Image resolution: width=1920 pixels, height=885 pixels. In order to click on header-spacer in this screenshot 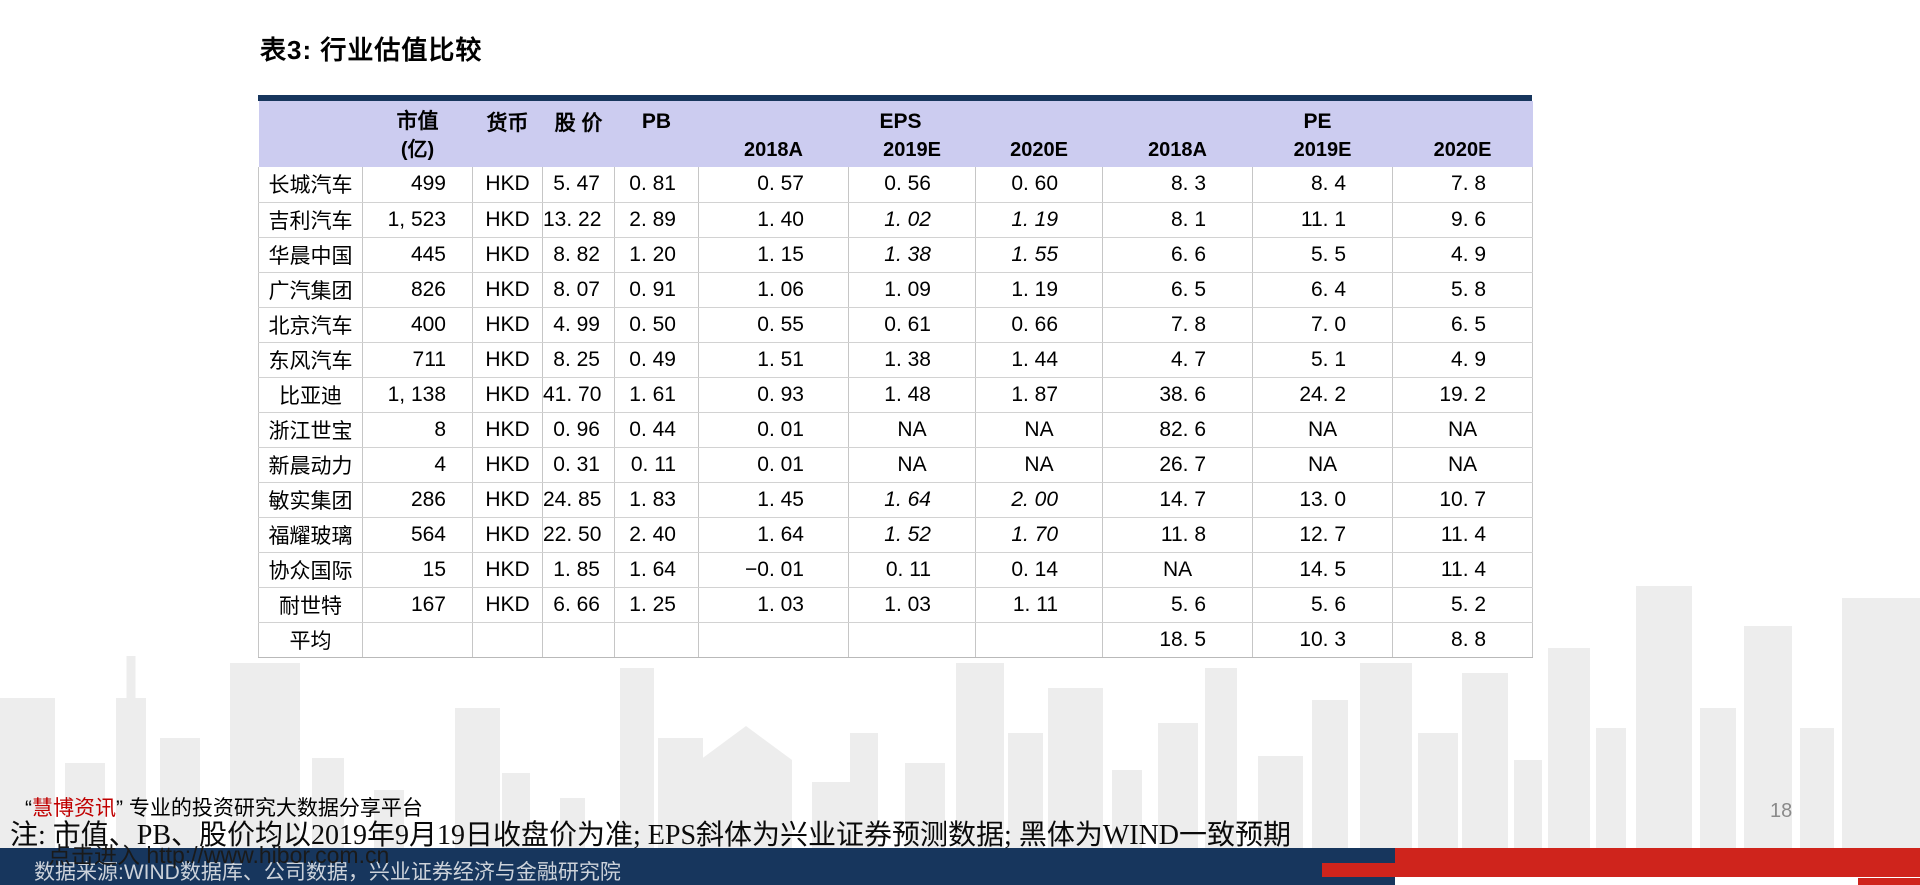, I will do `click(656, 152)`.